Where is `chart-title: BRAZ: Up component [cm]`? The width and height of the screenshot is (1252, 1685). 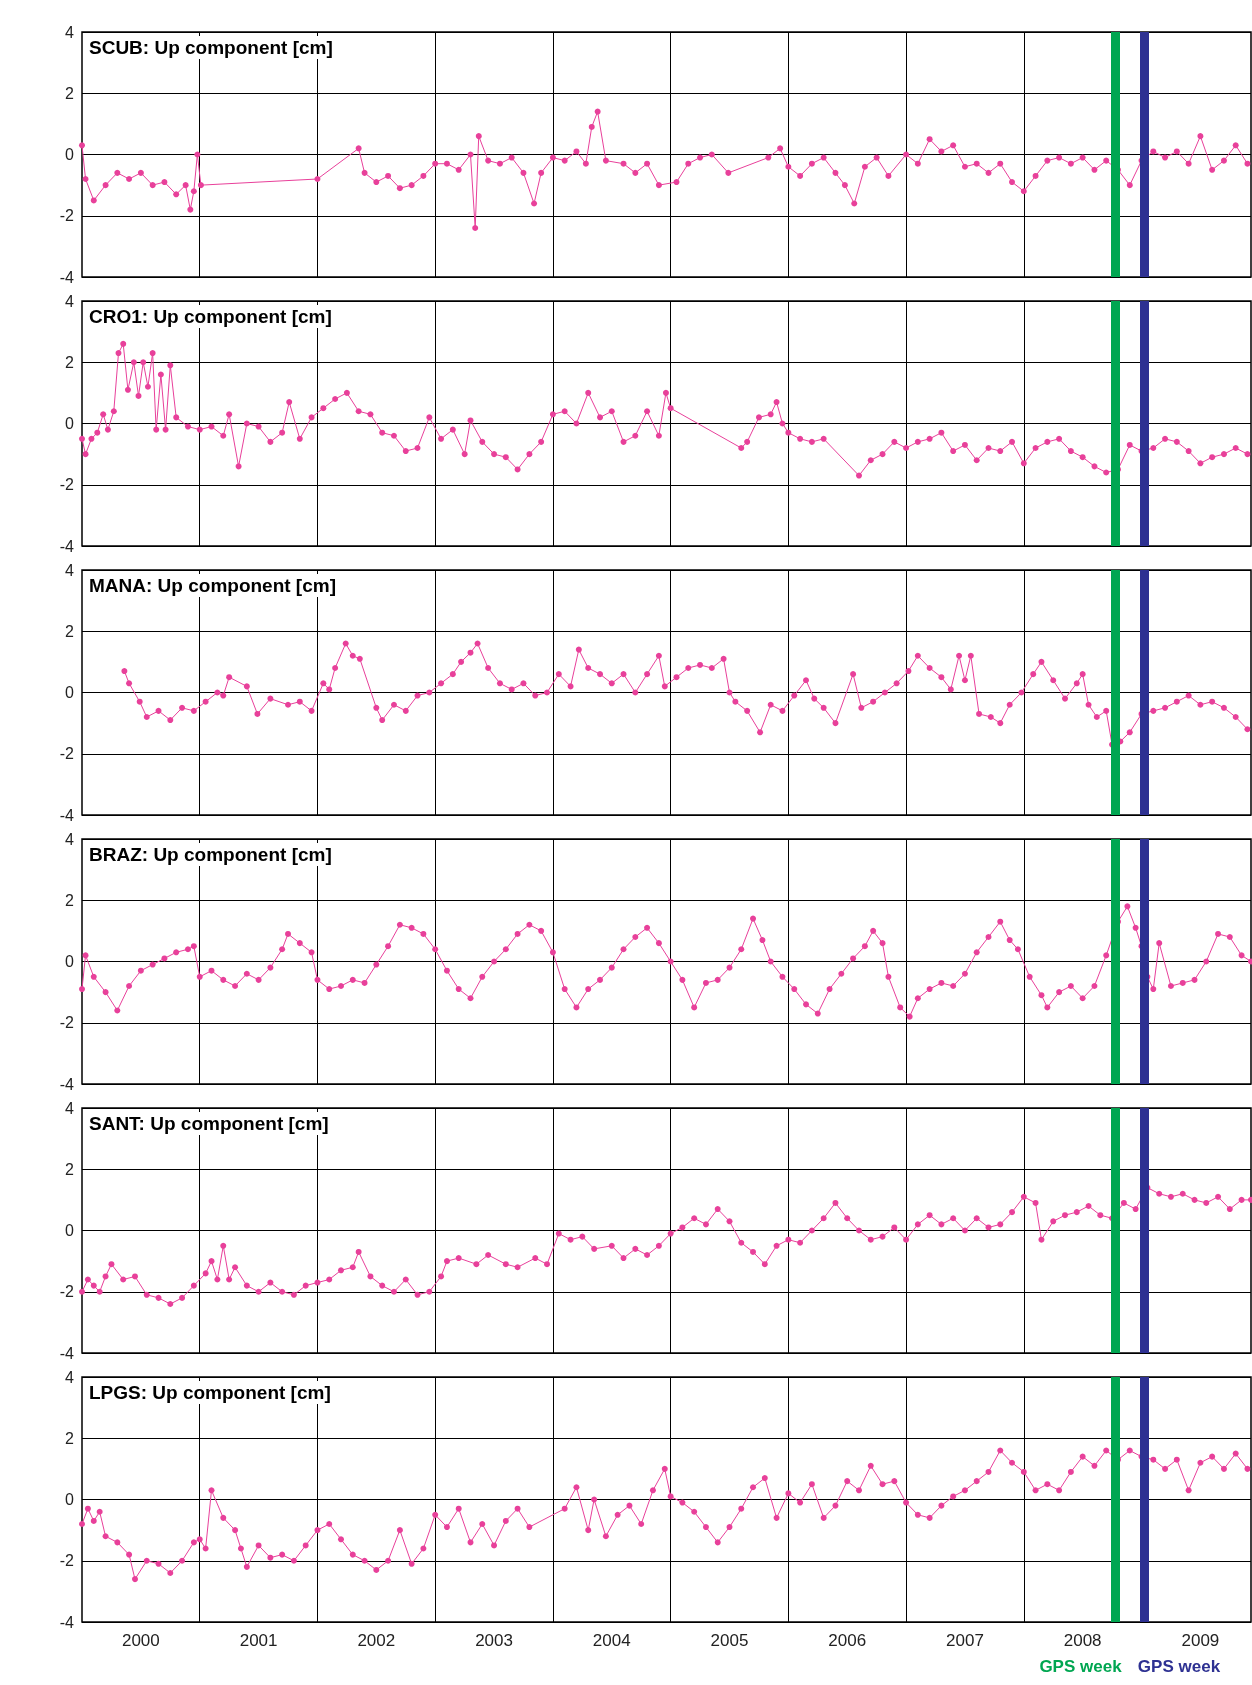 chart-title: BRAZ: Up component [cm] is located at coordinates (210, 854).